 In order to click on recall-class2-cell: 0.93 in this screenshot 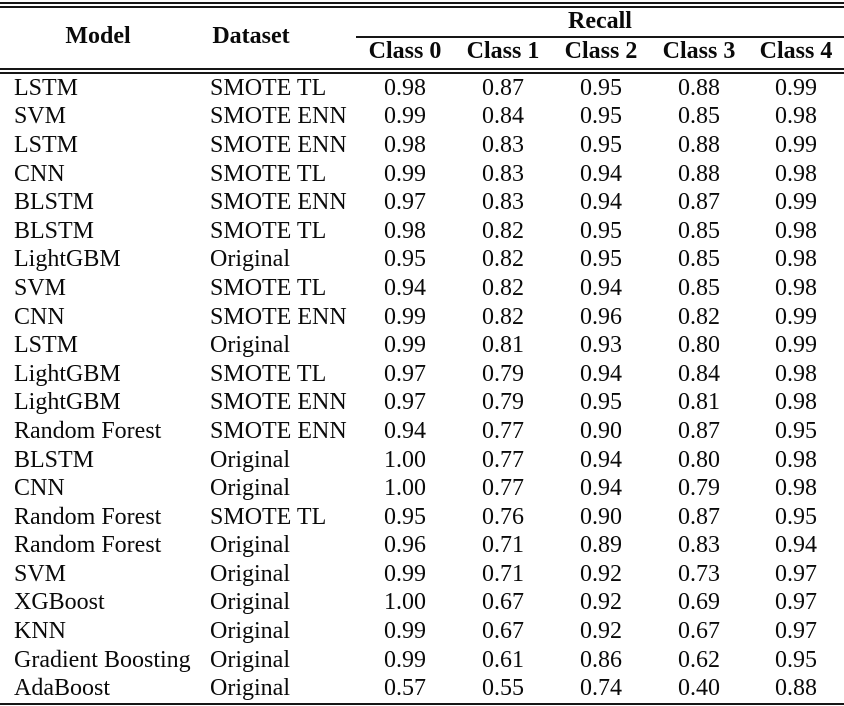, I will do `click(601, 345)`.